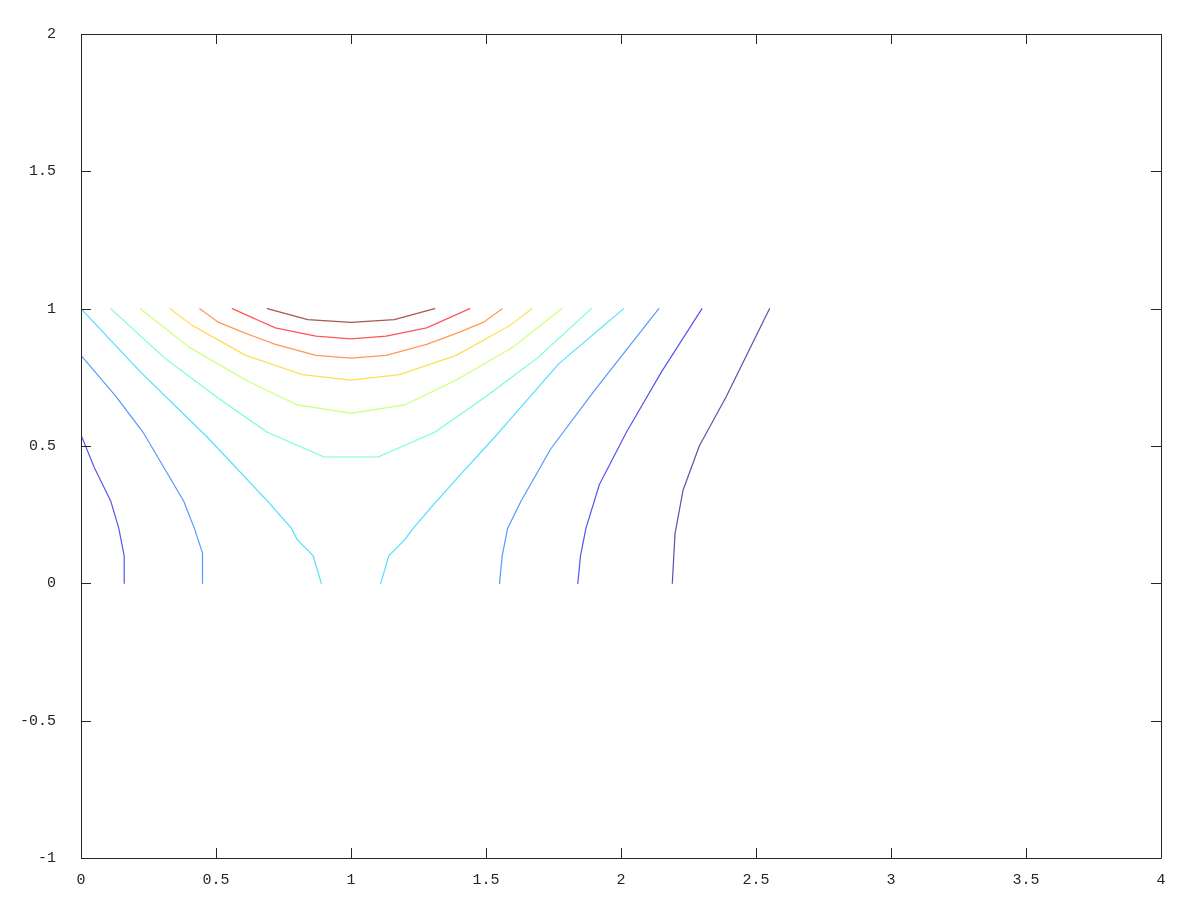 The width and height of the screenshot is (1200, 900). What do you see at coordinates (1161, 880) in the screenshot?
I see `x-tick-label: 4` at bounding box center [1161, 880].